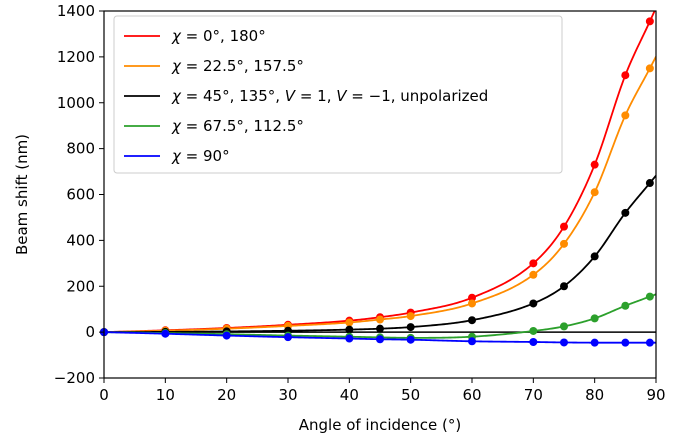 The image size is (694, 445). Describe the element at coordinates (200, 156) in the screenshot. I see `legend-label: χ = 90°` at that location.